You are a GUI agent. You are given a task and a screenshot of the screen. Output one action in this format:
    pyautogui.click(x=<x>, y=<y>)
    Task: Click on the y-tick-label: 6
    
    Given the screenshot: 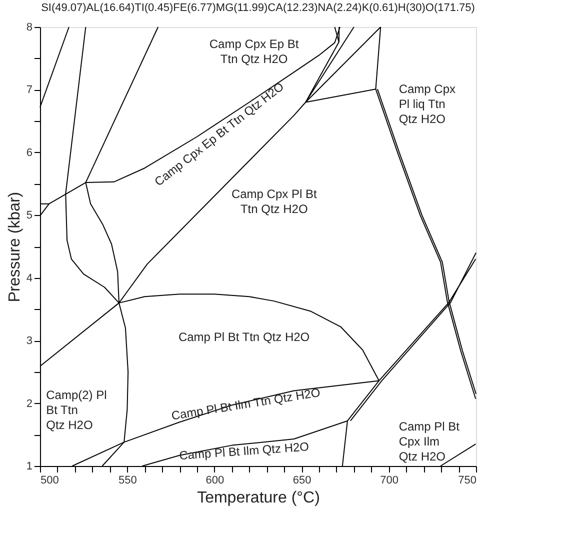 What is the action you would take?
    pyautogui.click(x=29, y=152)
    